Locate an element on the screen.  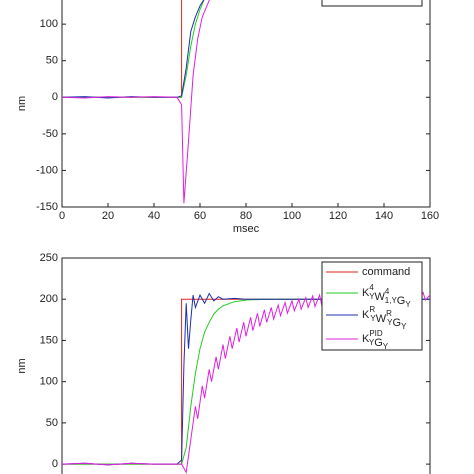
x-tick-label: 100 is located at coordinates (292, 216).